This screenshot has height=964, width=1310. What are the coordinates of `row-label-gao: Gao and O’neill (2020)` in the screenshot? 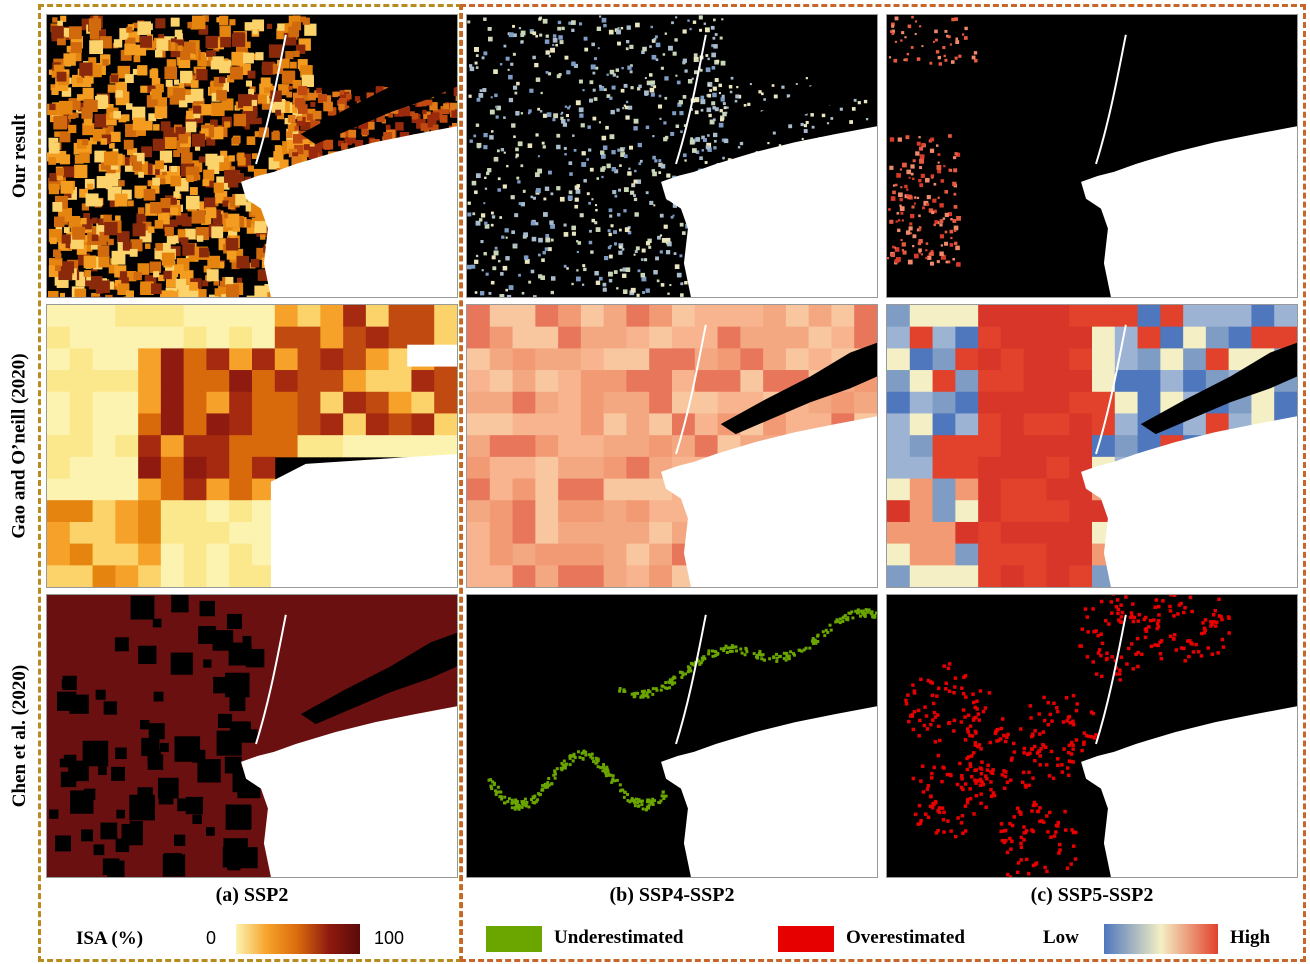 It's located at (20, 446).